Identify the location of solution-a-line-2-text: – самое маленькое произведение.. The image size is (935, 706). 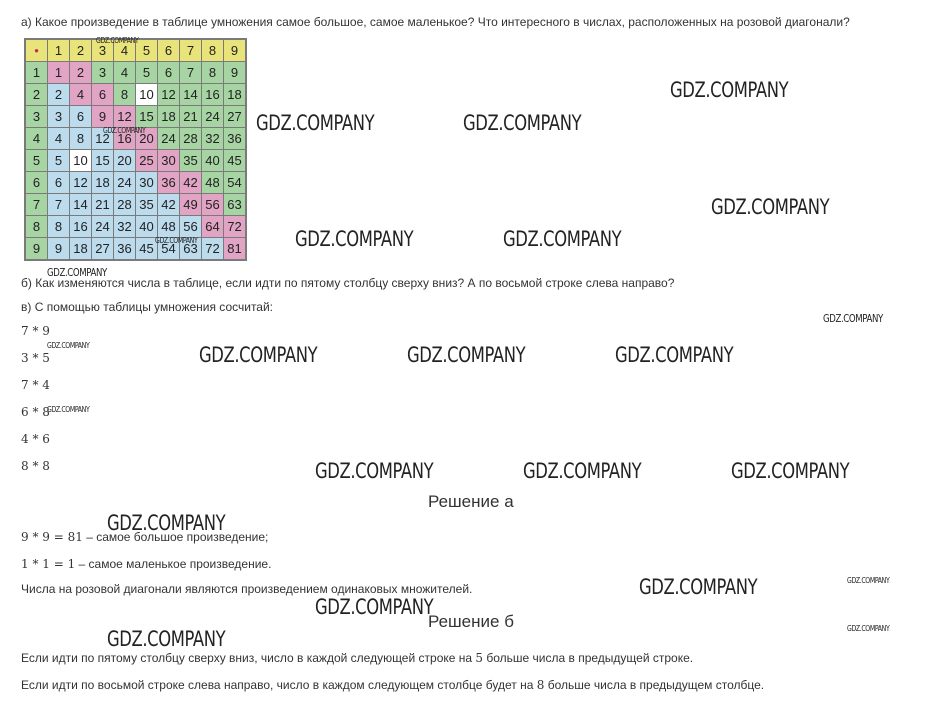
(173, 564).